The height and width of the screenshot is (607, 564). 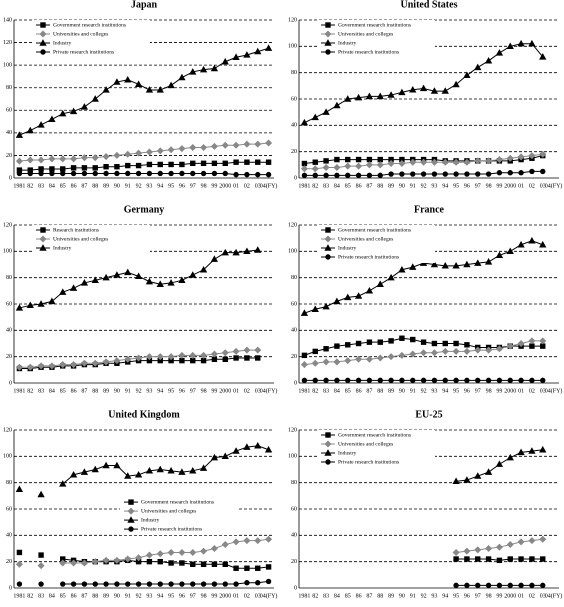 I want to click on x-tick-label: 87, so click(x=369, y=186).